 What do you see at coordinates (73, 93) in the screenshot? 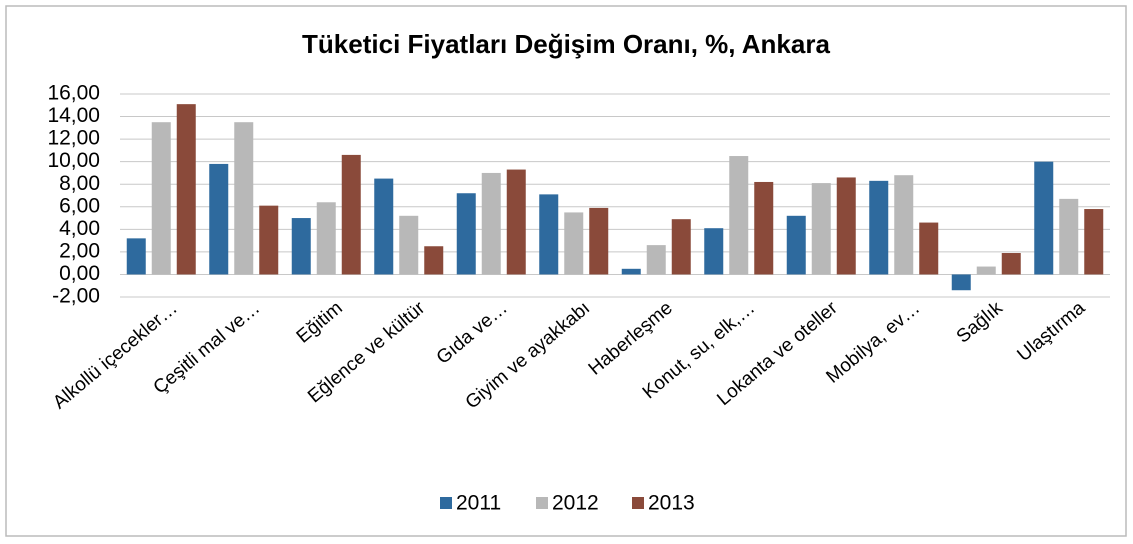
I see `y-tick-label: 16,00` at bounding box center [73, 93].